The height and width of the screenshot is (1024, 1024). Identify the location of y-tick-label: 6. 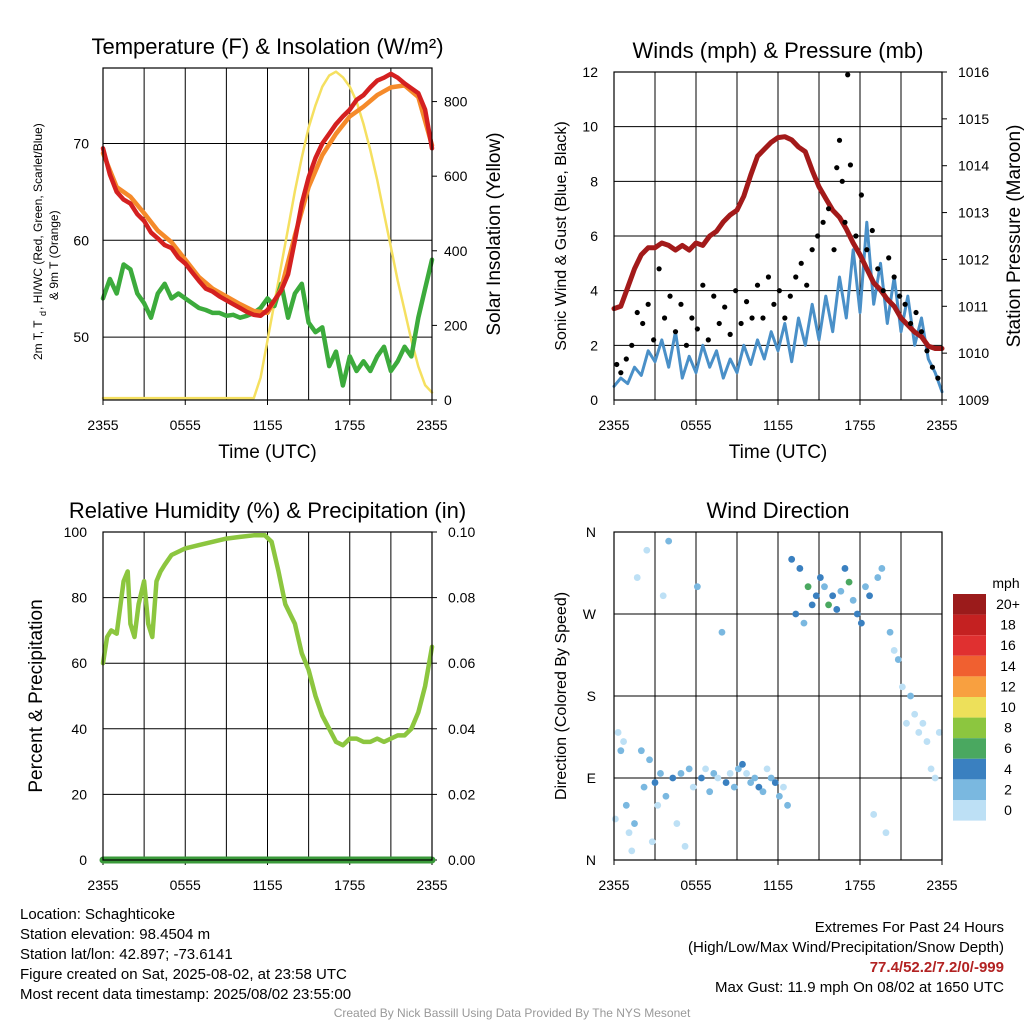
(594, 236).